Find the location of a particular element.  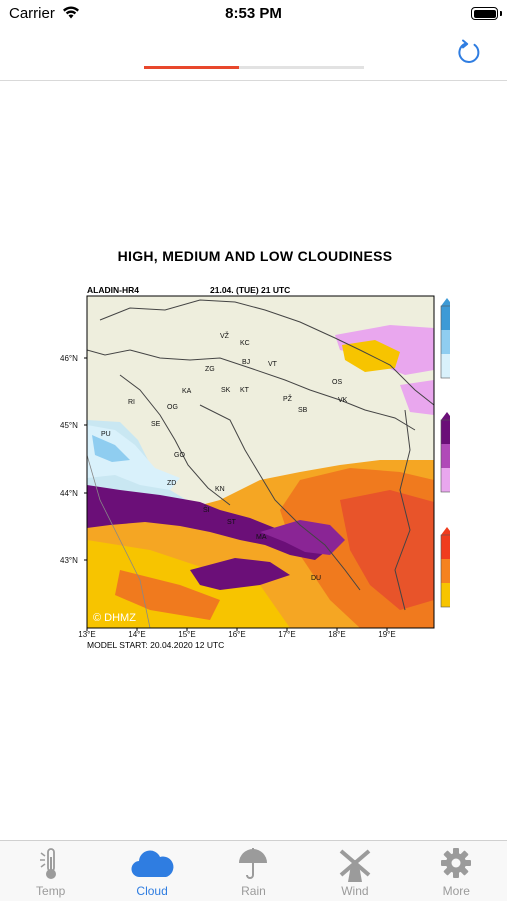

nav-bar is located at coordinates (253, 55).